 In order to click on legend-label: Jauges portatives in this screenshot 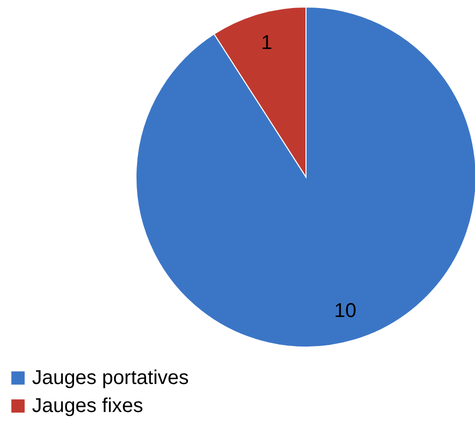, I will do `click(110, 378)`.